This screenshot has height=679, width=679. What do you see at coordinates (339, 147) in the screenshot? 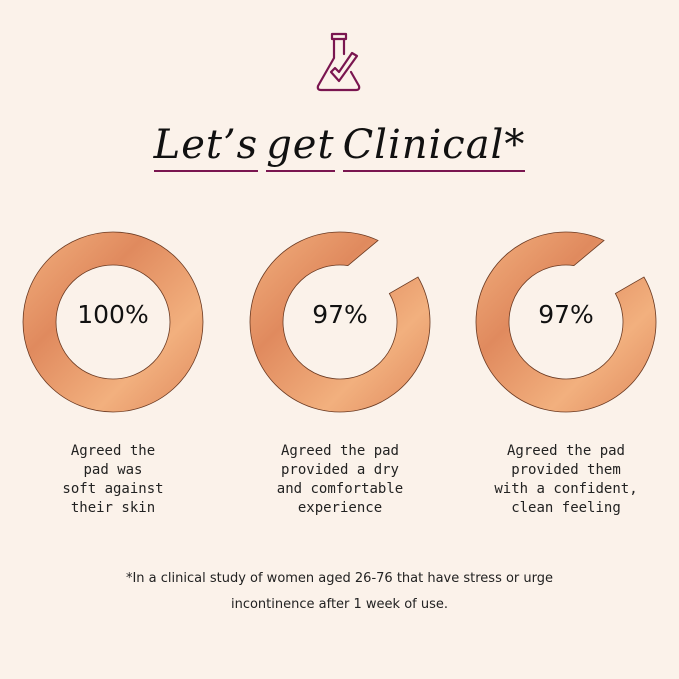
I see `page-title: Let’s get Clinical*` at bounding box center [339, 147].